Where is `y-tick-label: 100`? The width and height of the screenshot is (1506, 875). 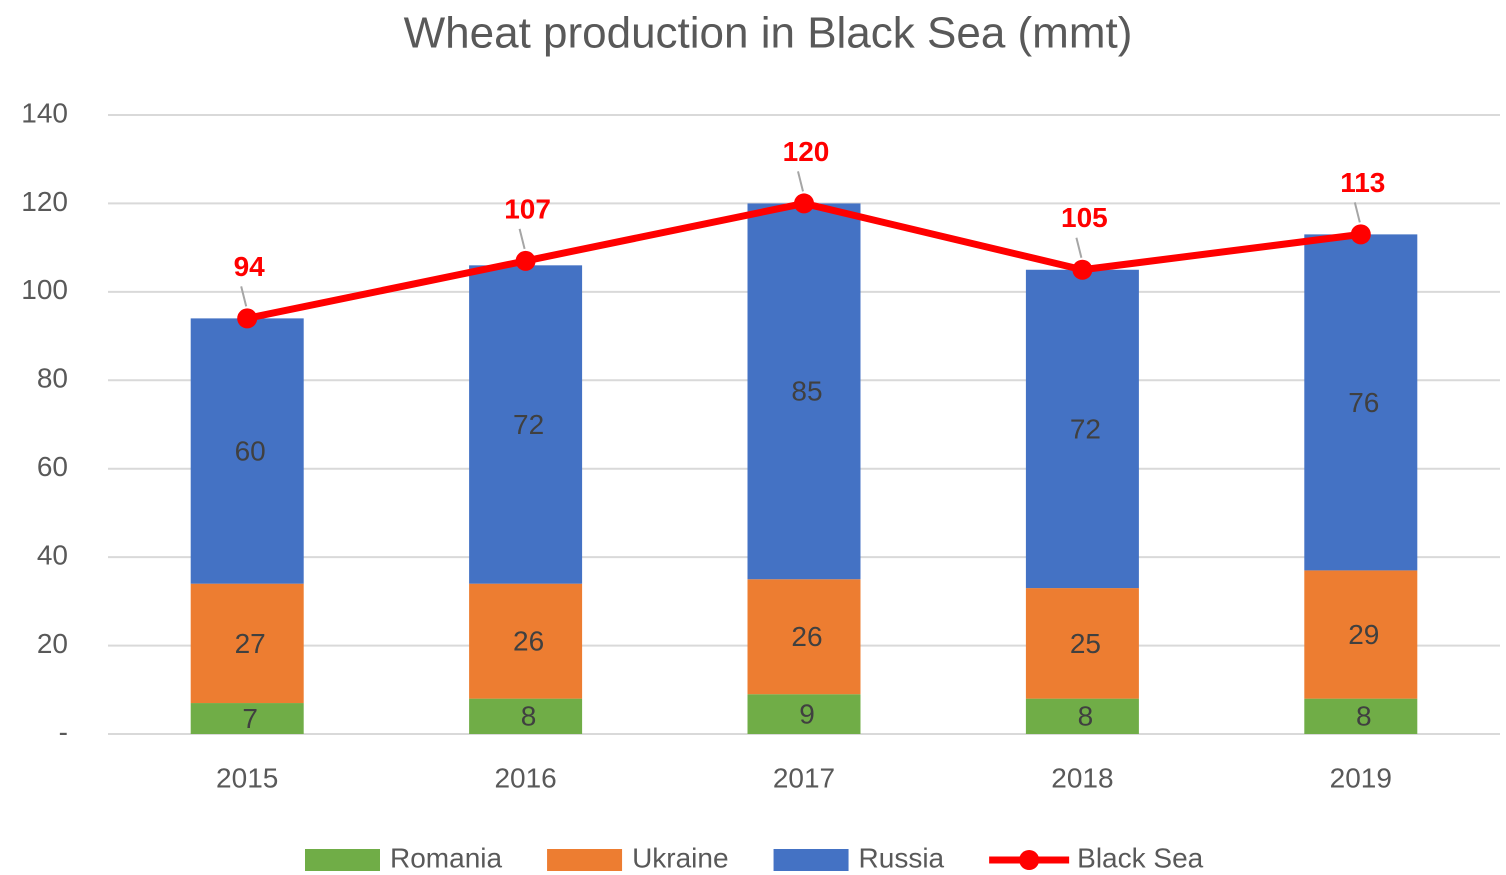
y-tick-label: 100 is located at coordinates (44, 289).